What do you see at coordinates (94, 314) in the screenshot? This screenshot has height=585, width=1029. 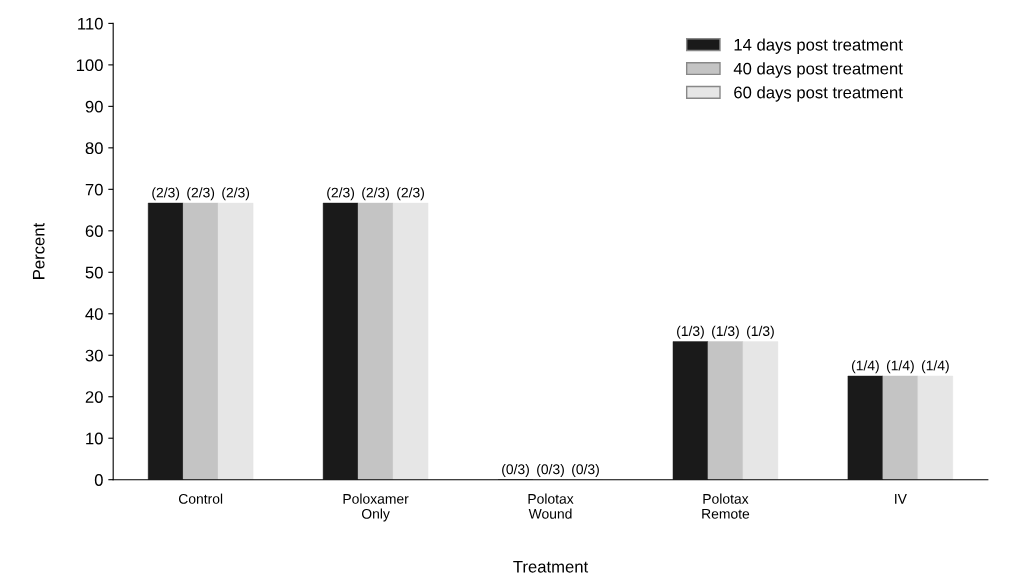 I see `y-tick-label: 40` at bounding box center [94, 314].